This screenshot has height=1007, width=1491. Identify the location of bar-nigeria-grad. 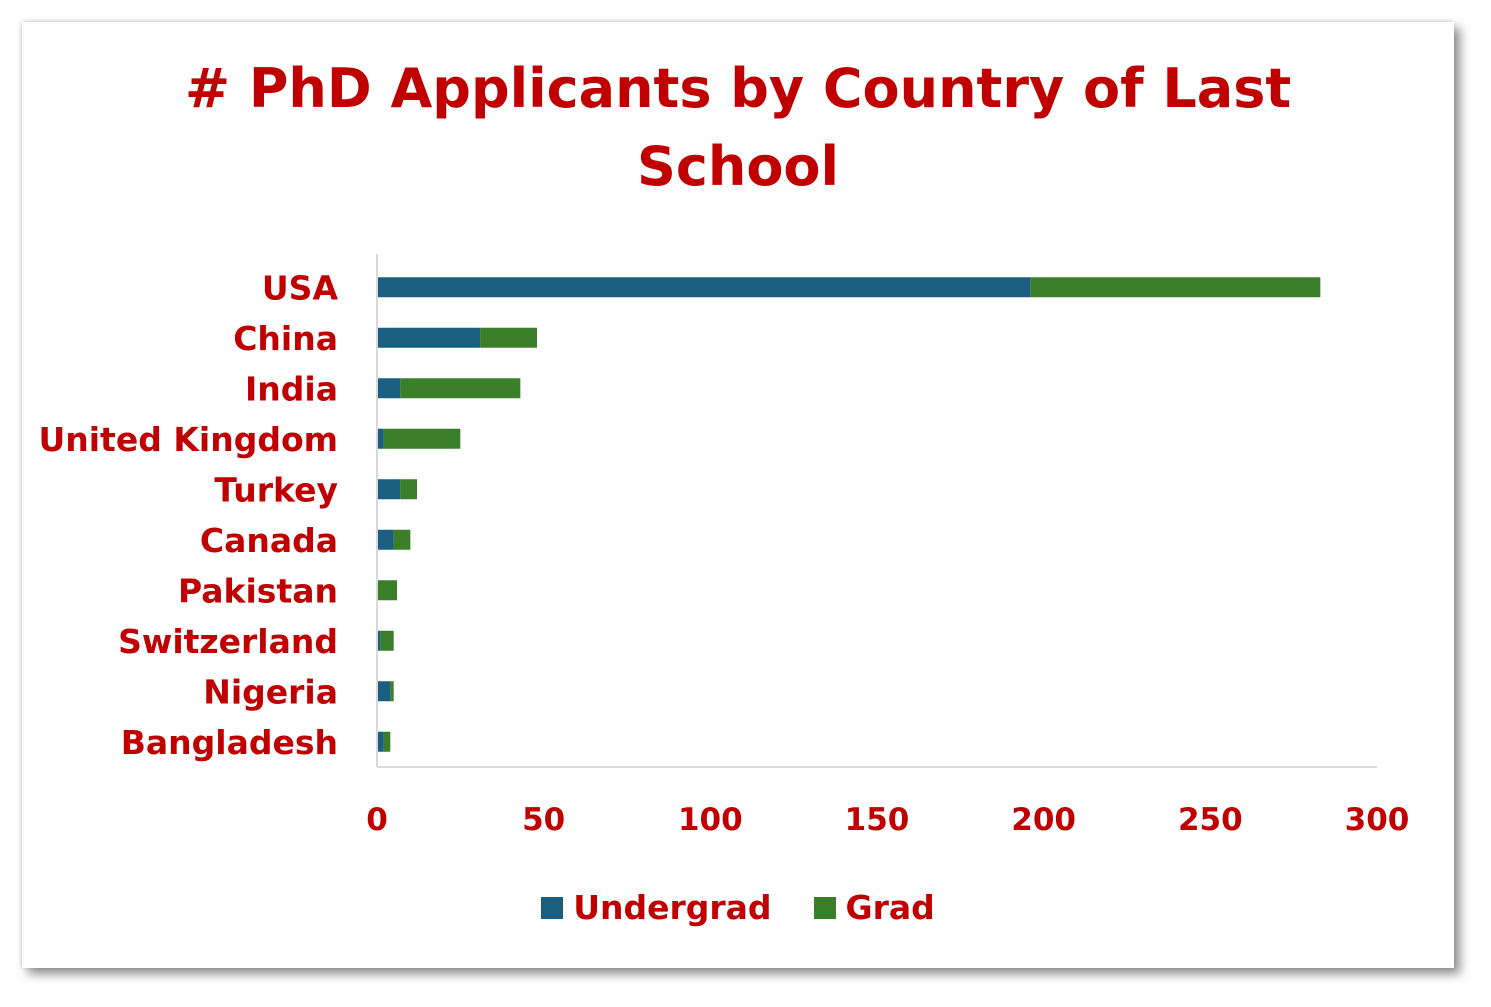
(392, 691).